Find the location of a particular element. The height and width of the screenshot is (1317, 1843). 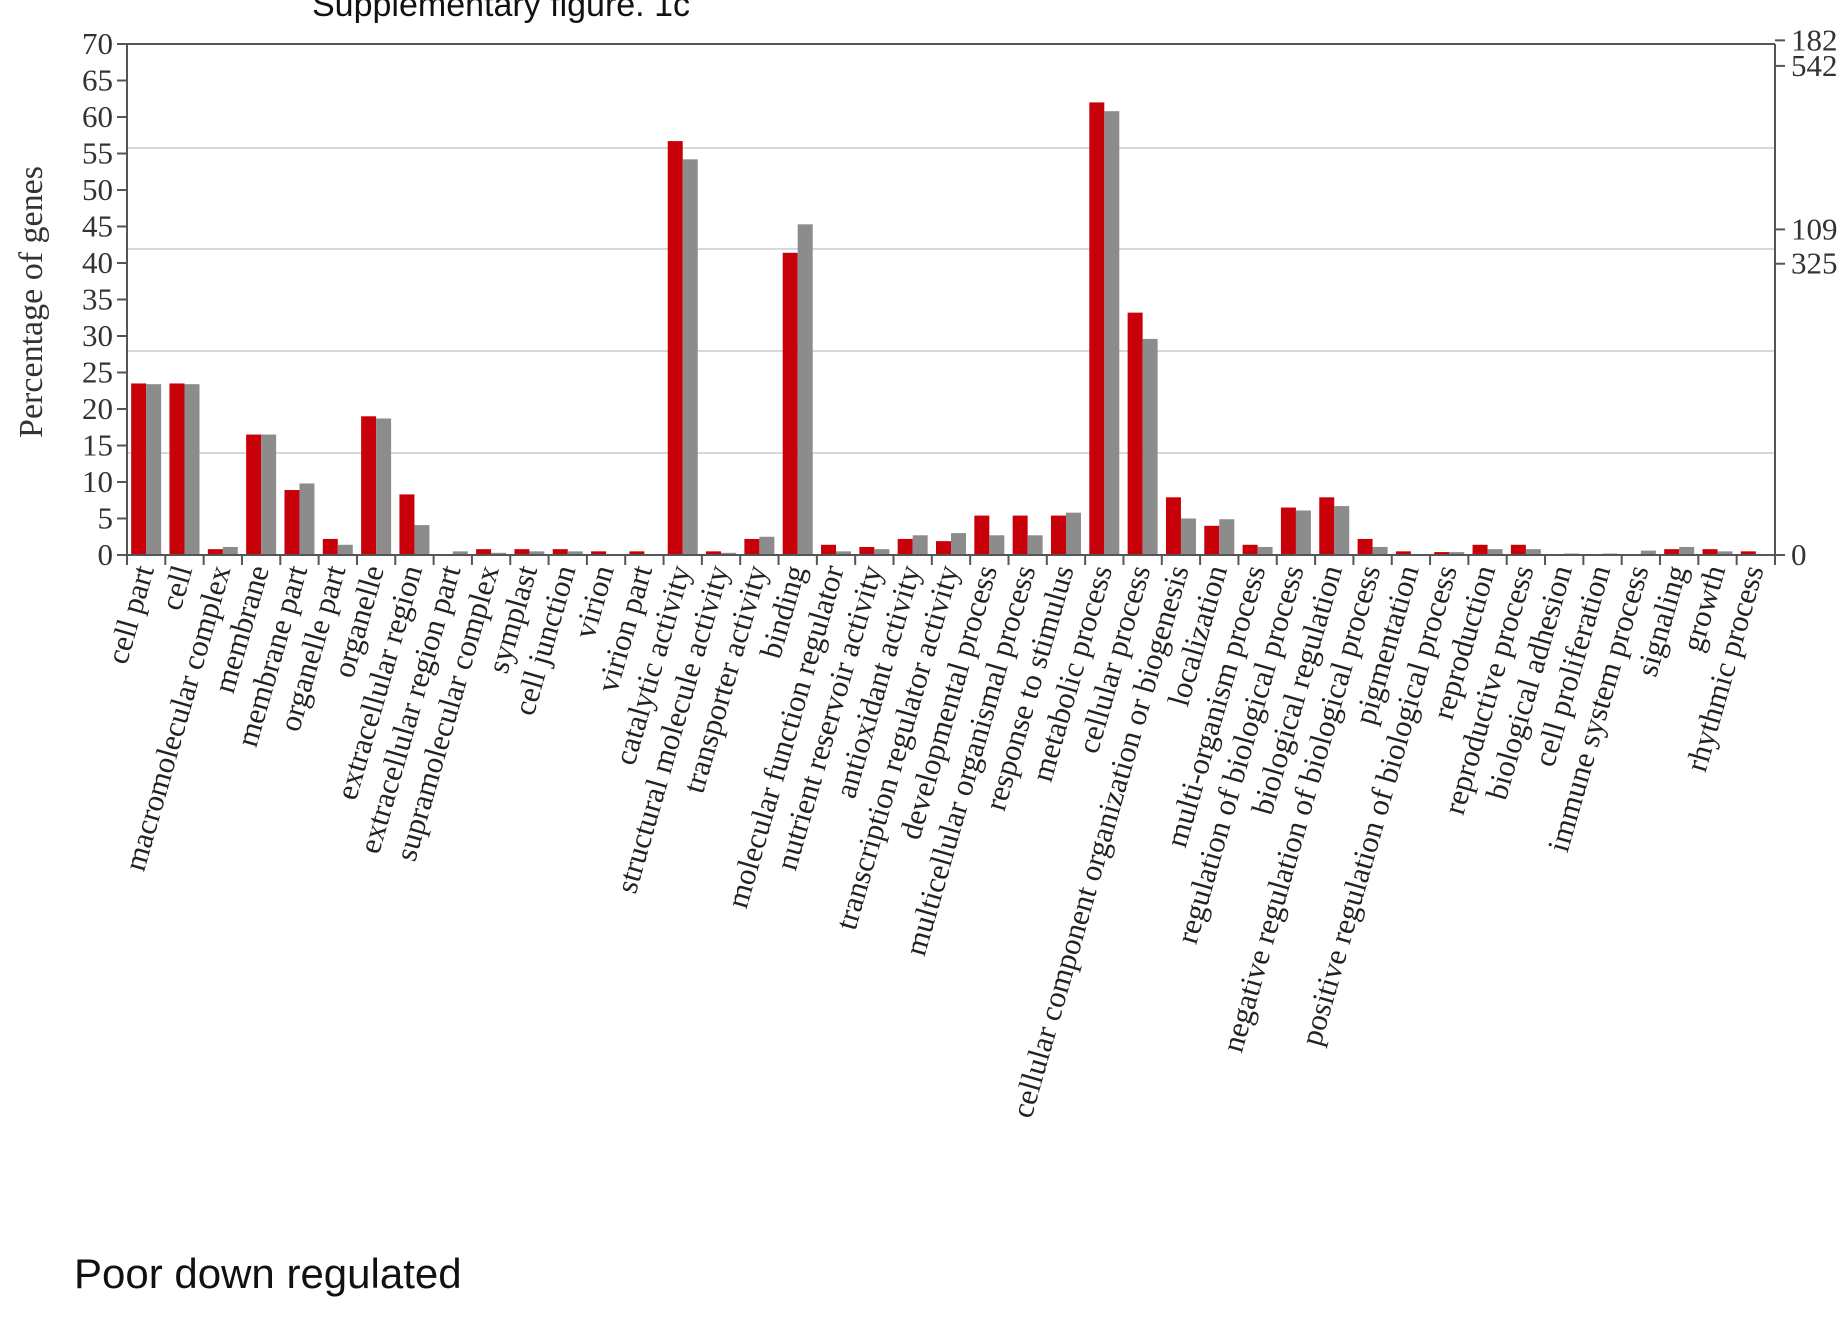

y-tick-label: 20 is located at coordinates (97, 408).